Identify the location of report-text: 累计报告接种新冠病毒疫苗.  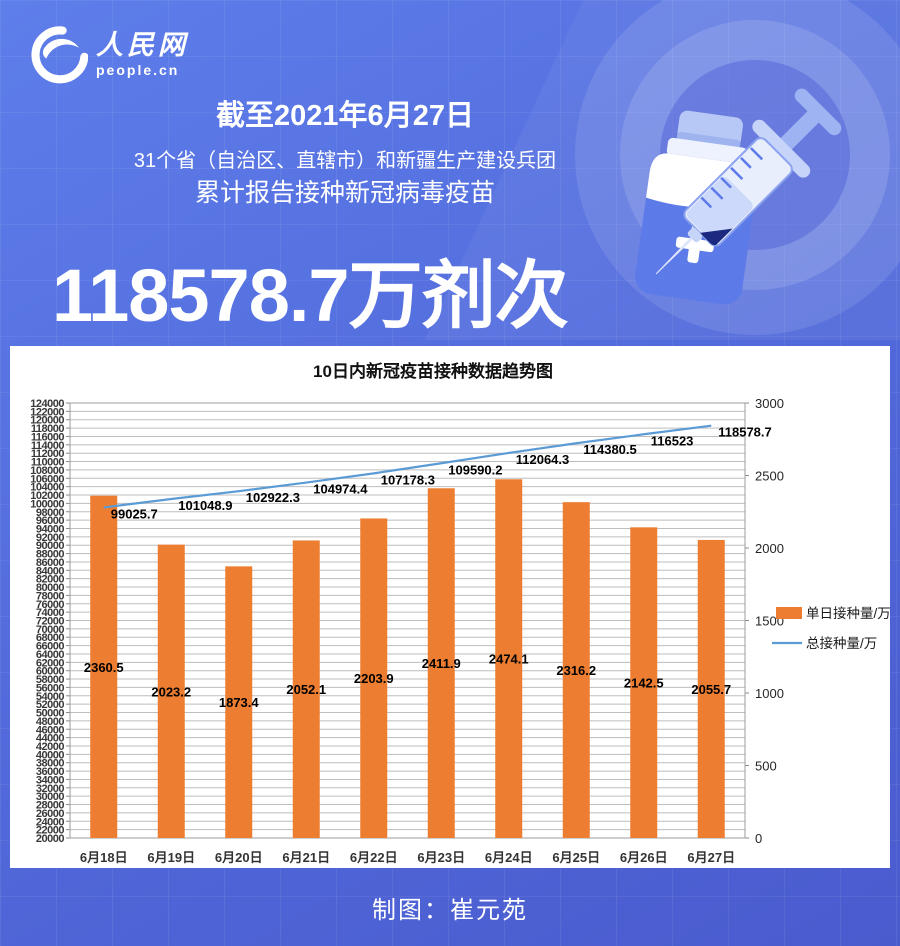
(344, 193).